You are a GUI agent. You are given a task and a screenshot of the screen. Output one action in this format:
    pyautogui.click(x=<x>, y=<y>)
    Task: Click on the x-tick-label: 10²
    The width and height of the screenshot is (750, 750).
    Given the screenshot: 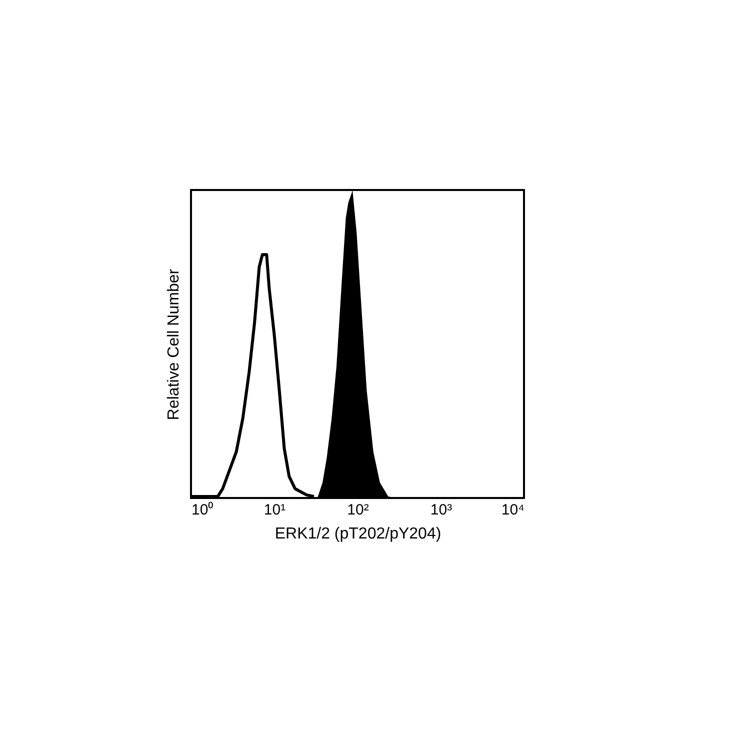 What is the action you would take?
    pyautogui.click(x=358, y=510)
    